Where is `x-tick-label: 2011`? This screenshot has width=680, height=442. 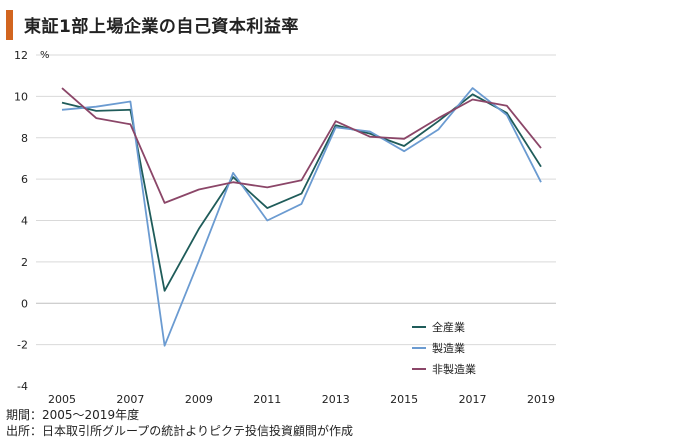 x-tick-label: 2011 is located at coordinates (267, 399).